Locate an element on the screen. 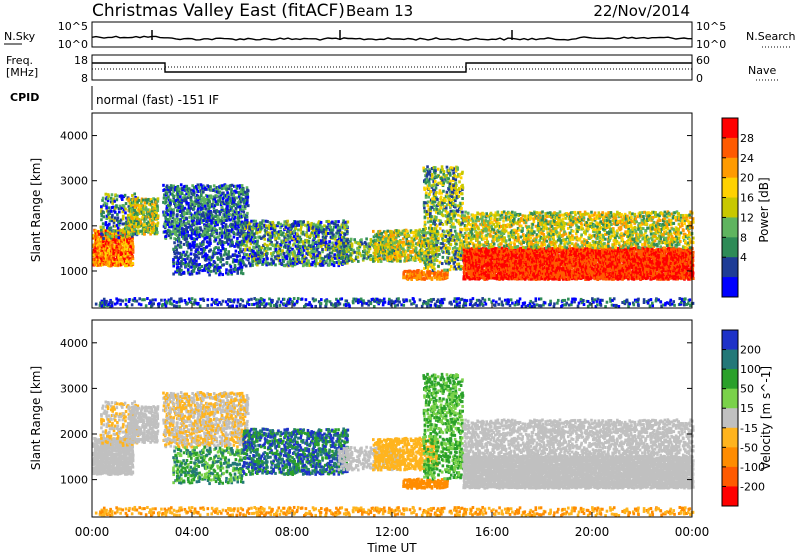  freq-tick-top: 18 is located at coordinates (81, 60).